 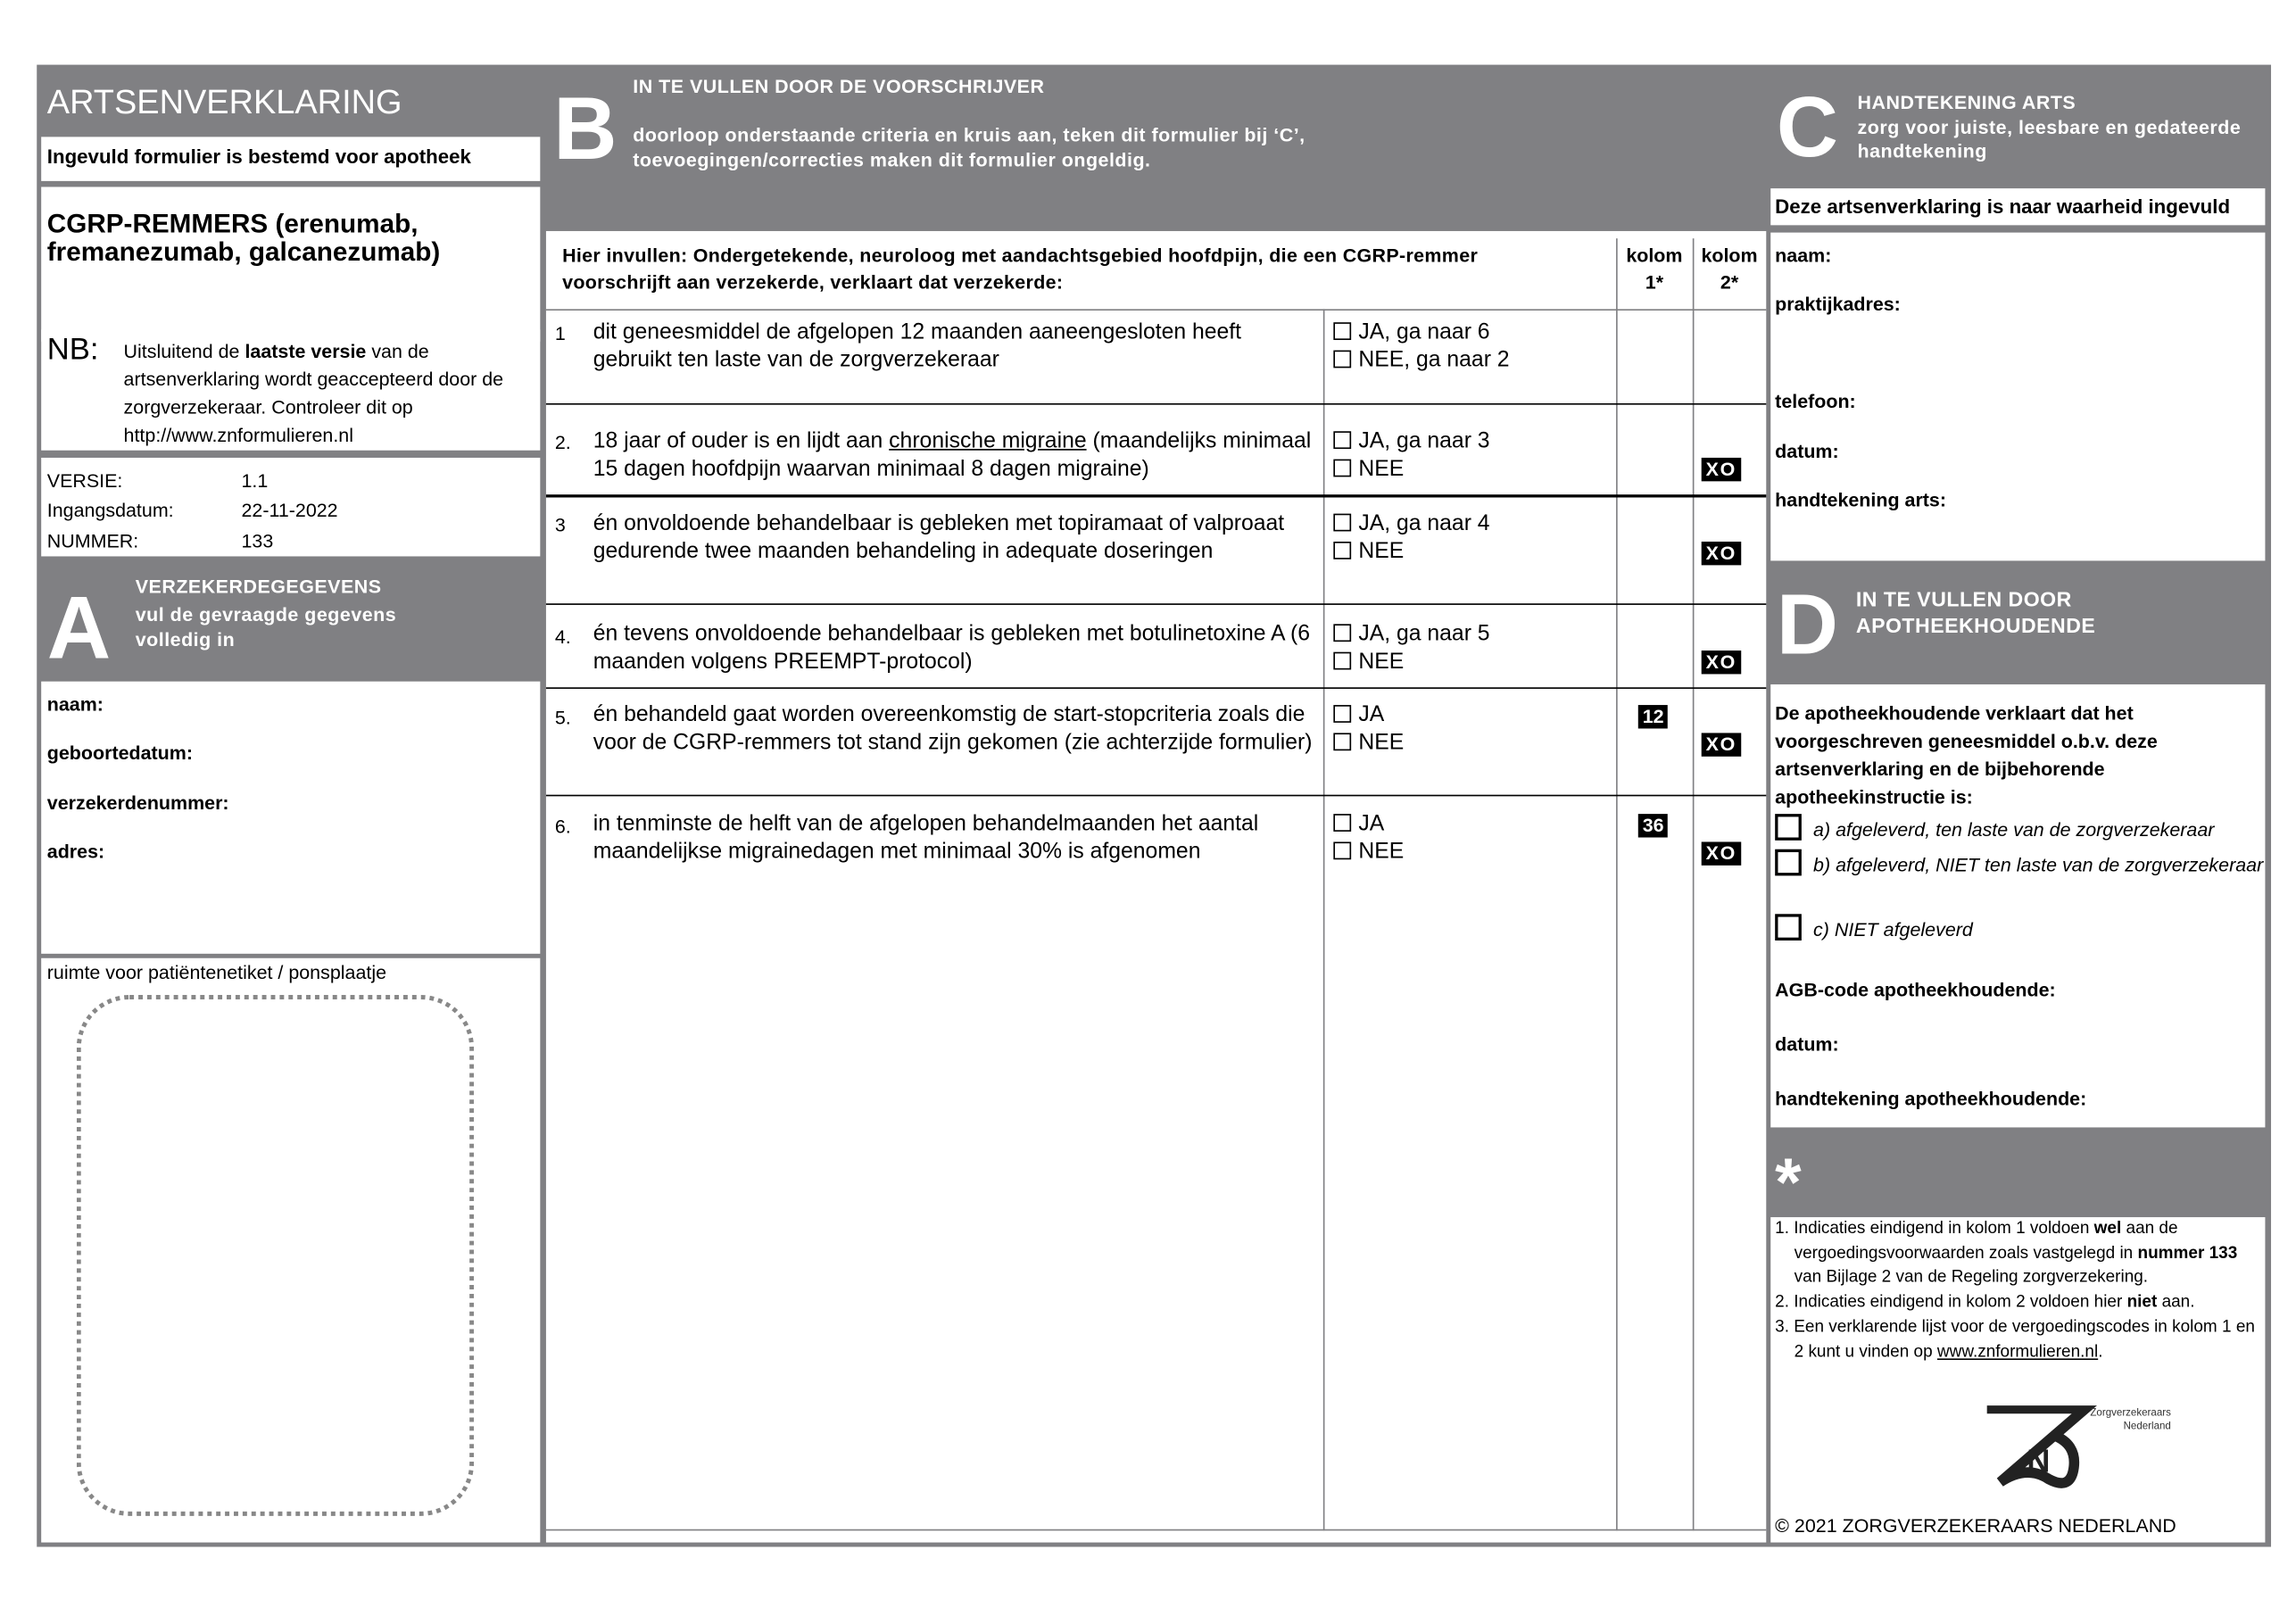 I want to click on label-placeholder, so click(x=275, y=1255).